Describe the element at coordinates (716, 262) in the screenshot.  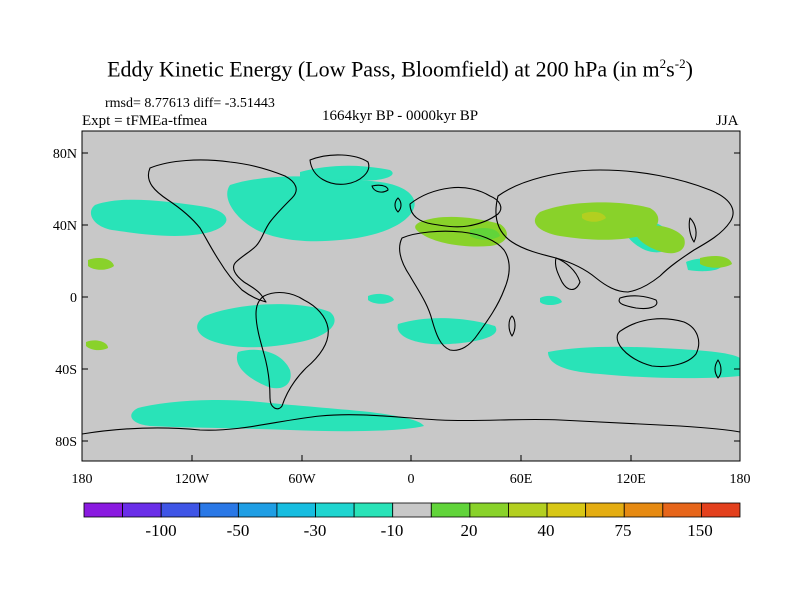
I see `contour-north-pacific-green` at that location.